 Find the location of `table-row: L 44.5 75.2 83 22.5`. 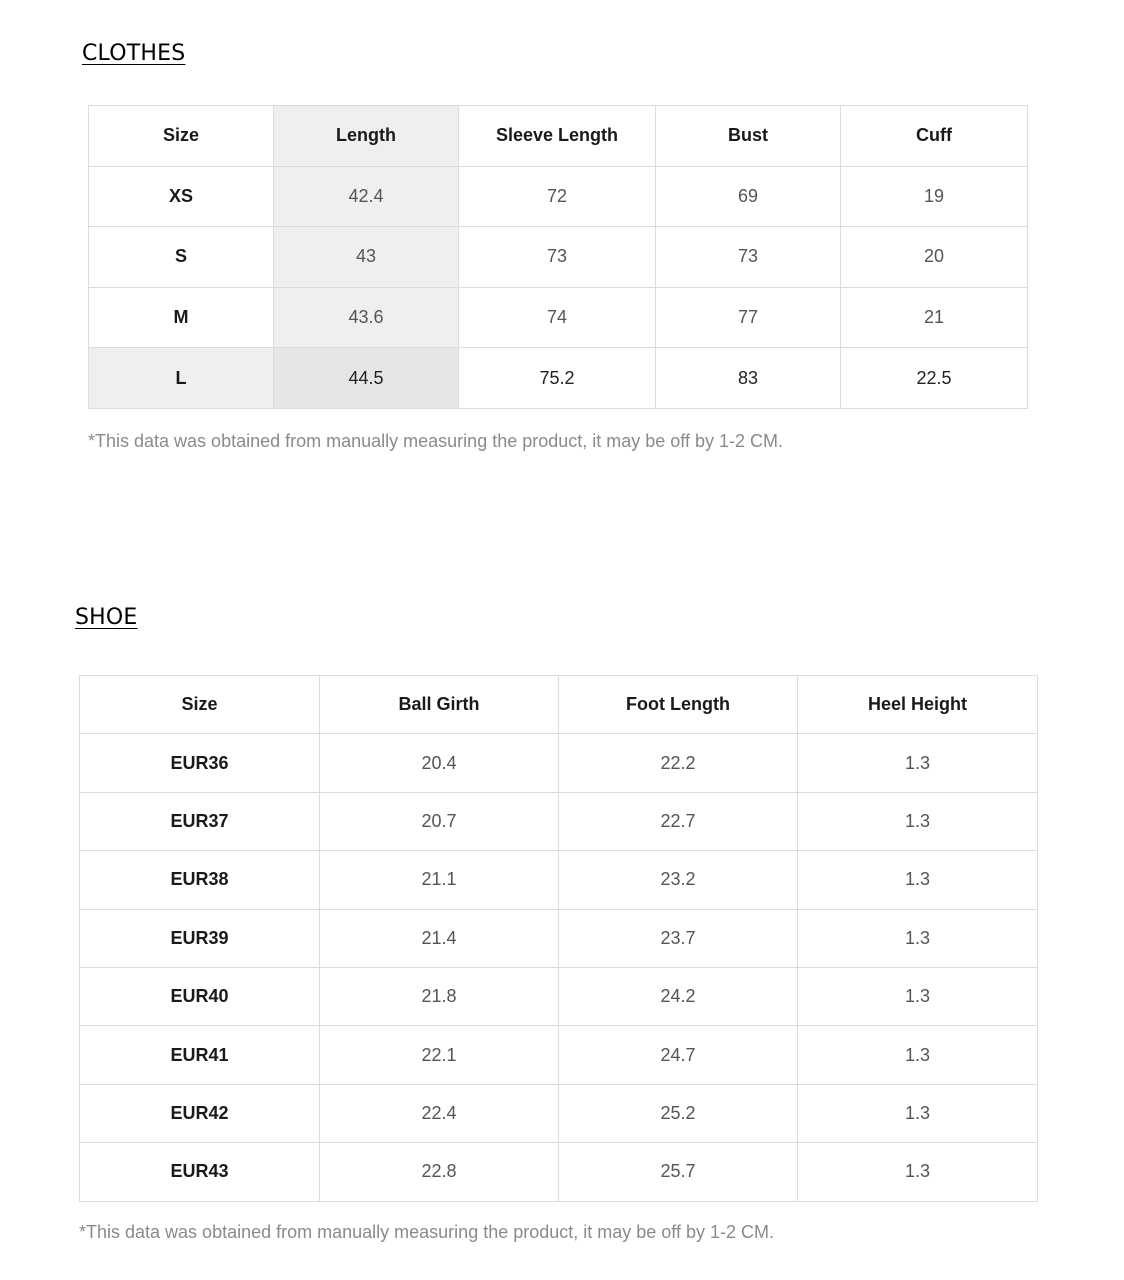

table-row: L 44.5 75.2 83 22.5 is located at coordinates (558, 378).